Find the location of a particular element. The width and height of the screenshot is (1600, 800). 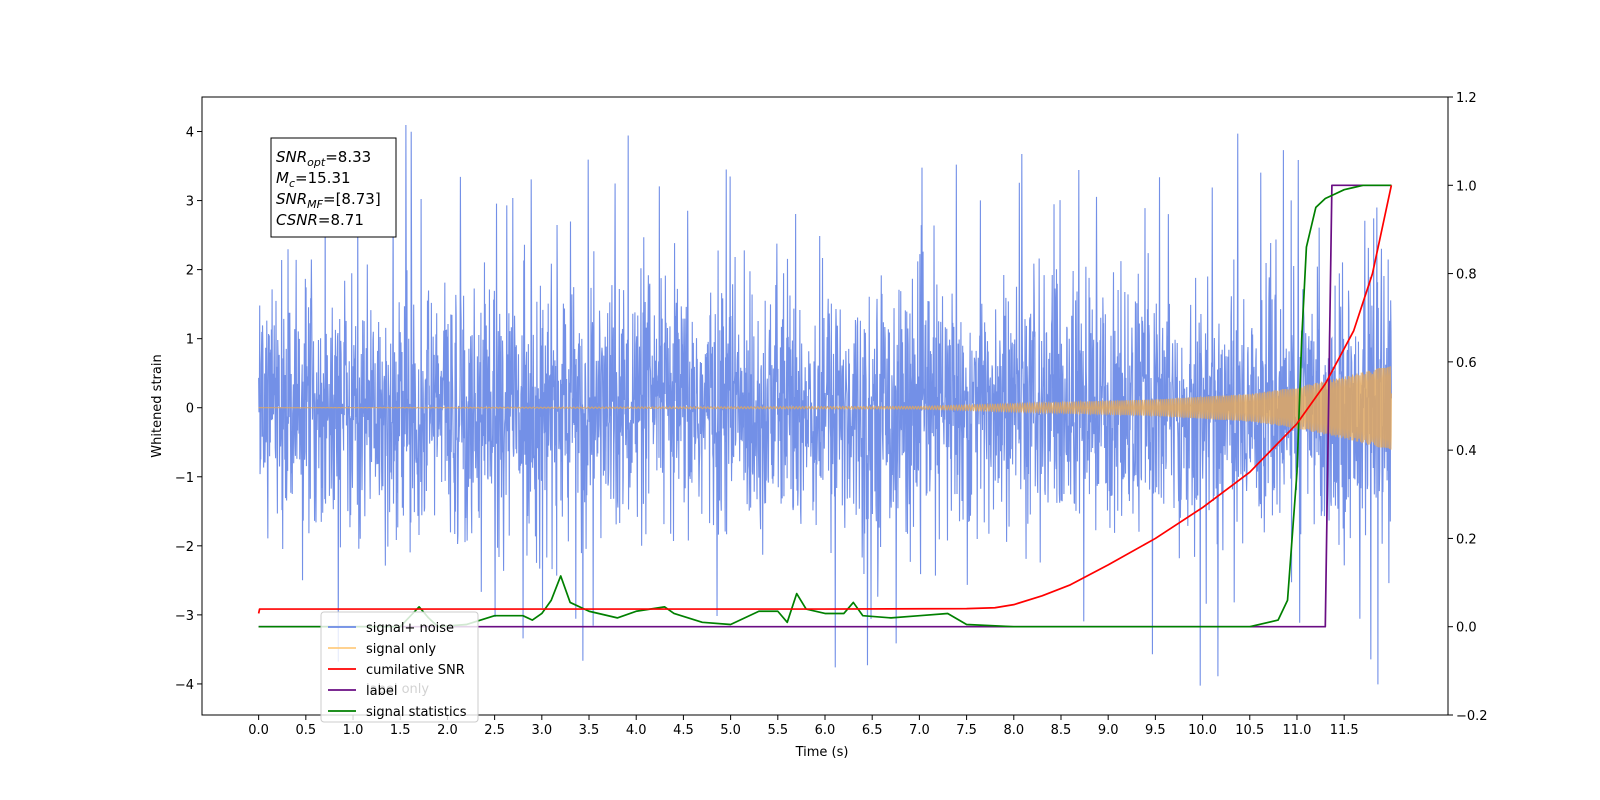

y-left-tick-label: 3 is located at coordinates (190, 202).